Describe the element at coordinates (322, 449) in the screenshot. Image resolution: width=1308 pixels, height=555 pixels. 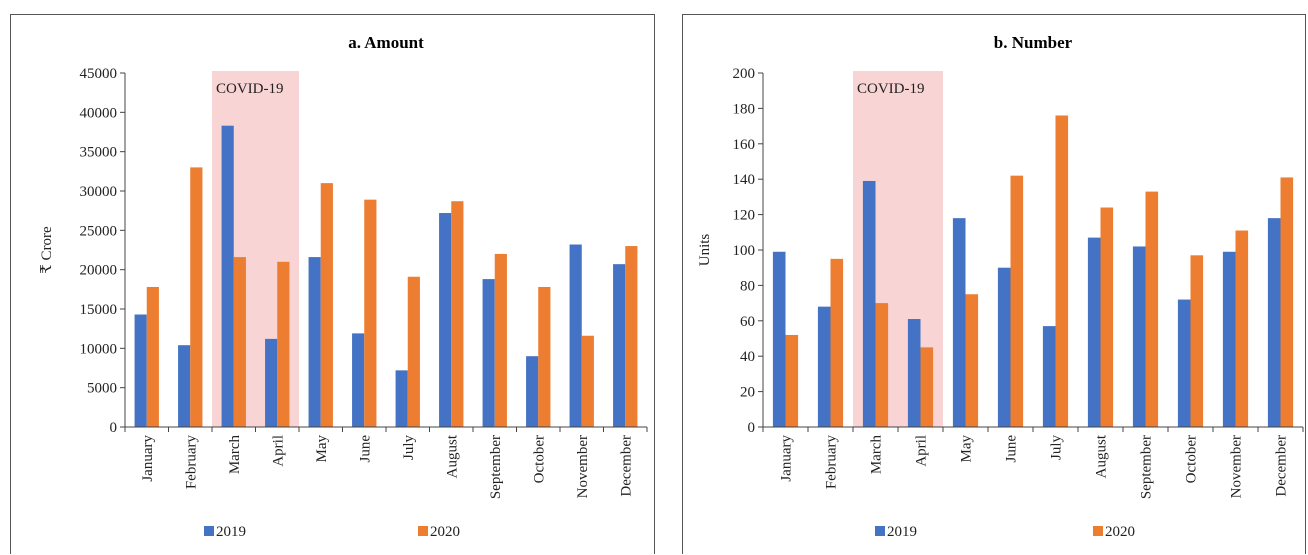
I see `x-tick-label: May` at that location.